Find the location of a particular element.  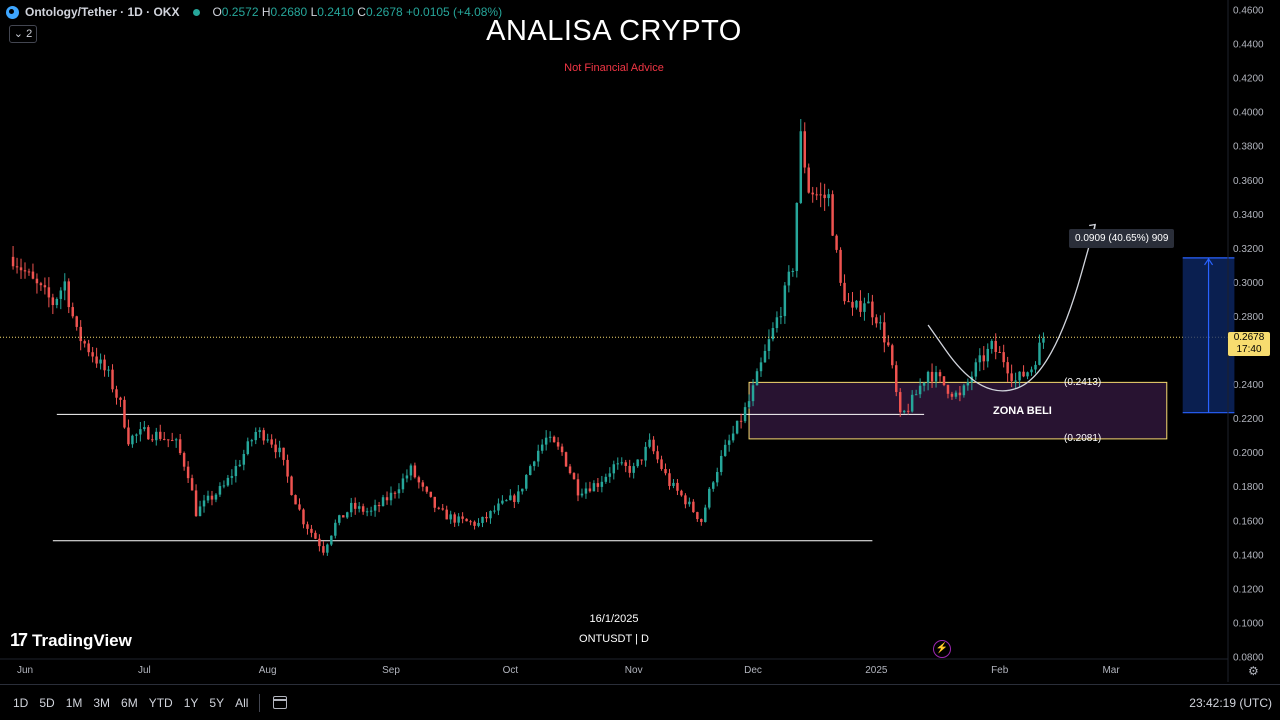

x-tick-label: Aug is located at coordinates (268, 670).